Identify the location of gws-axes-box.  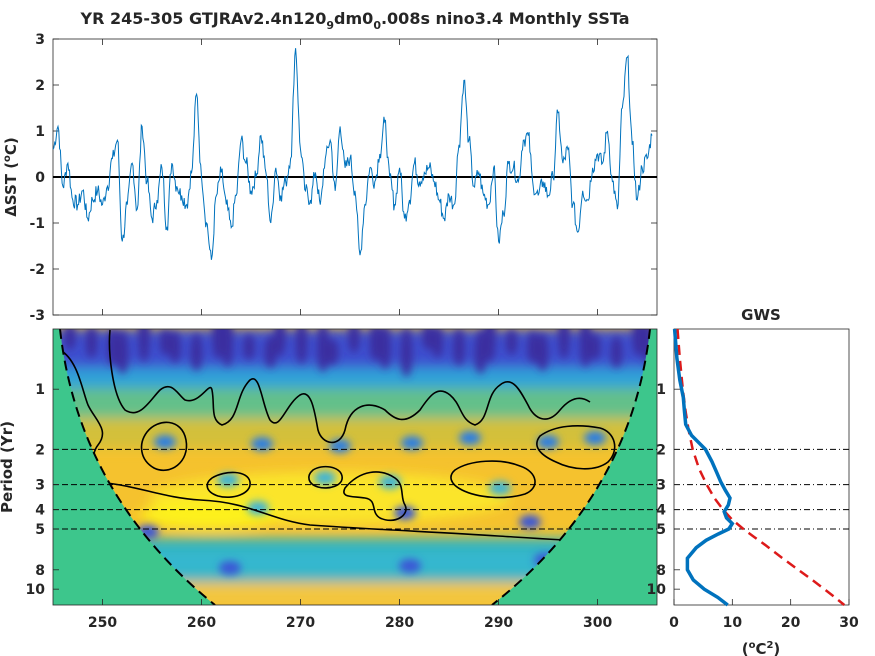
(761, 467).